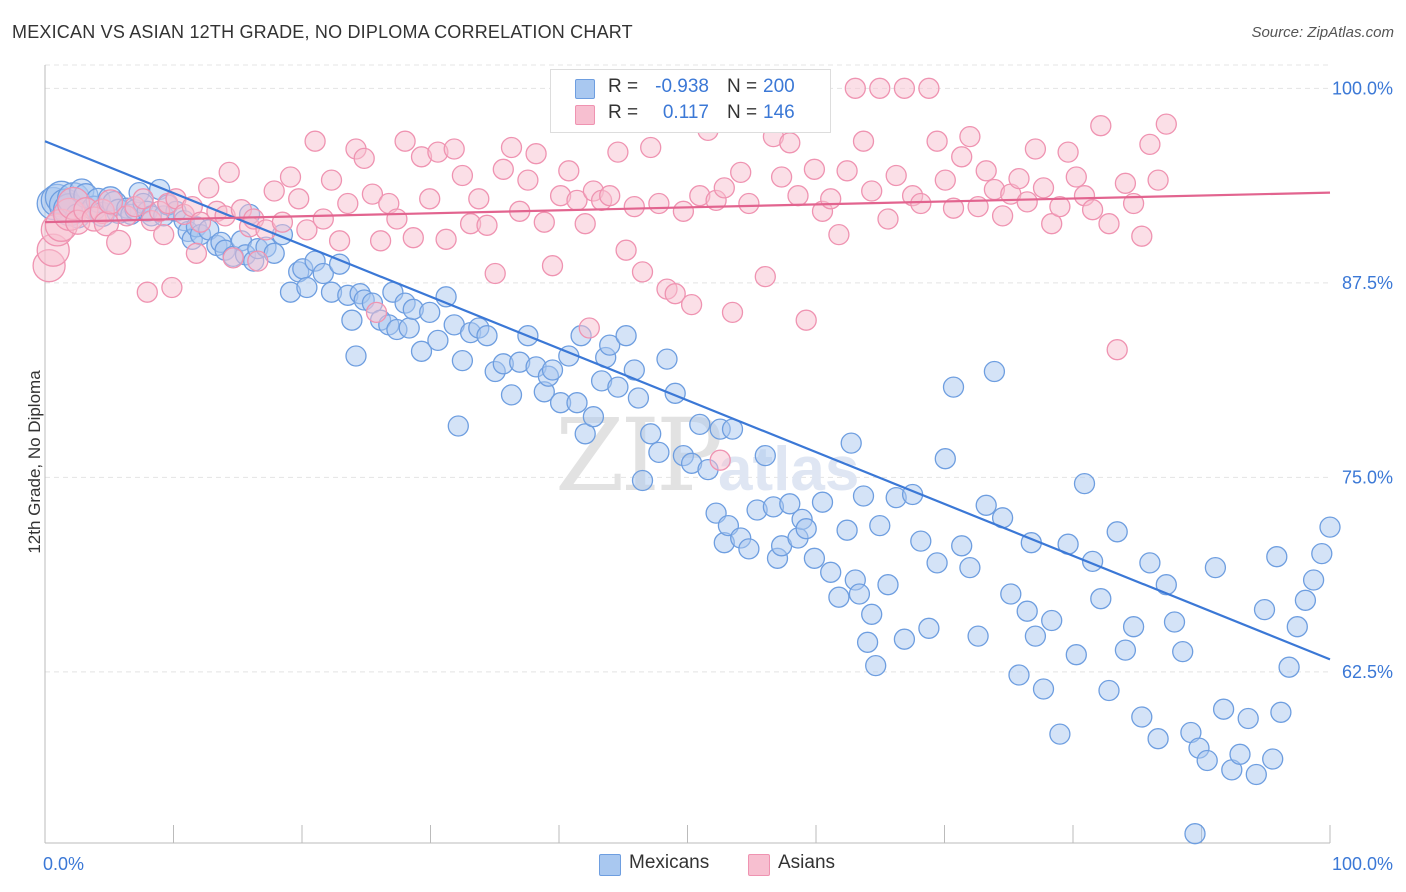 This screenshot has width=1406, height=892. What do you see at coordinates (623, 112) in the screenshot?
I see `asians-r-label: R =` at bounding box center [623, 112].